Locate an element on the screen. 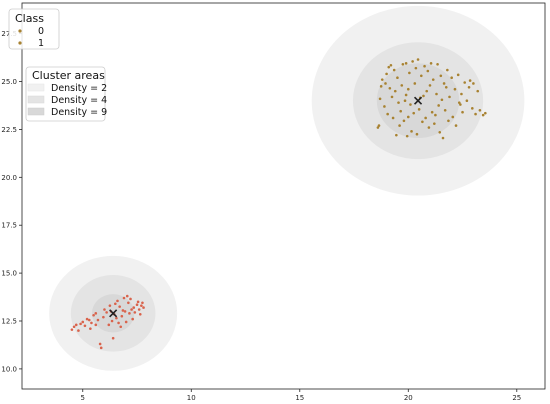 Image resolution: width=550 pixels, height=404 pixels. x-tick-label: 15 is located at coordinates (299, 398).